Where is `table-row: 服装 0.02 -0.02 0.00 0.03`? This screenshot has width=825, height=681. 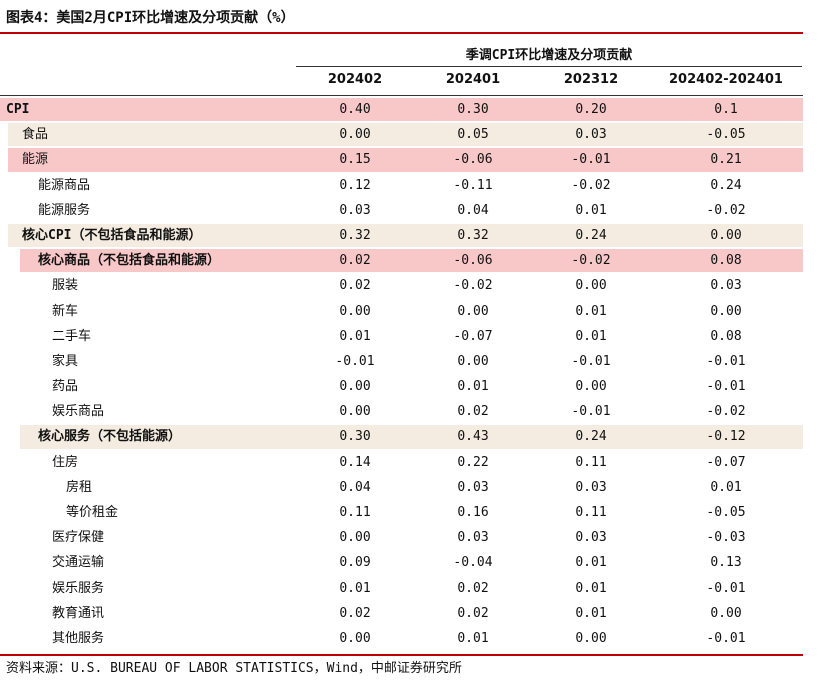 table-row: 服装 0.02 -0.02 0.00 0.03 is located at coordinates (401, 285).